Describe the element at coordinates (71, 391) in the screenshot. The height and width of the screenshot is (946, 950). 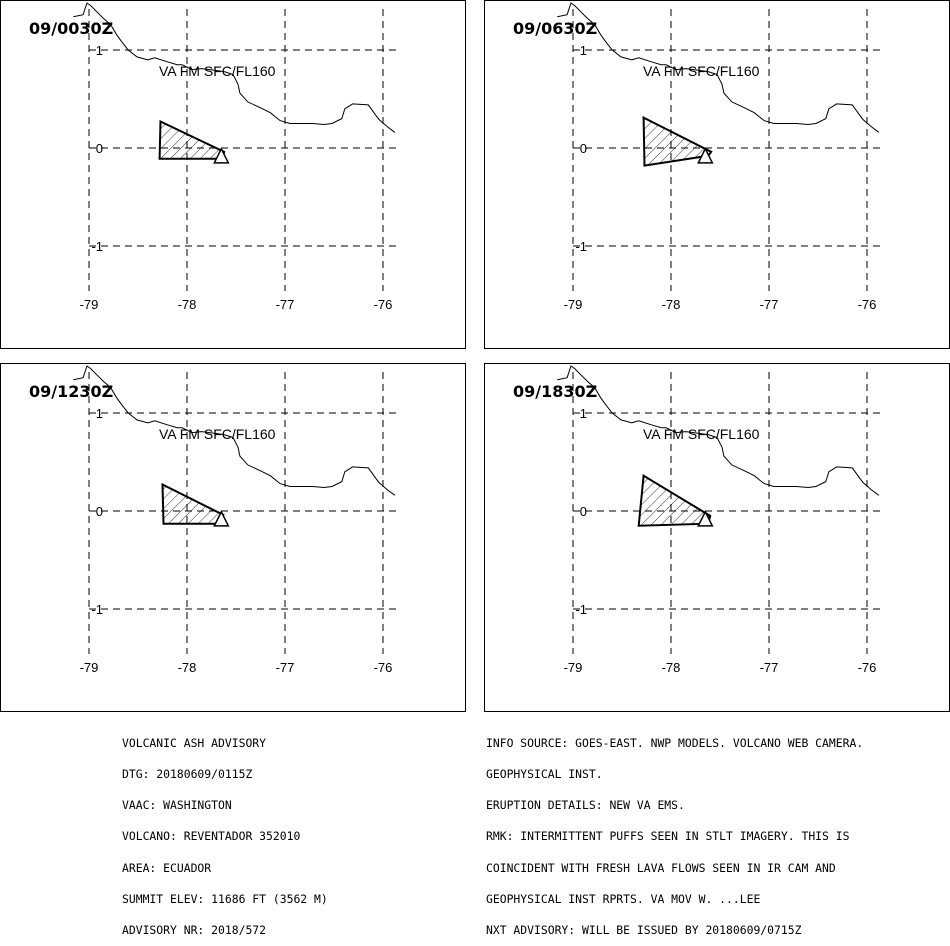
I see `panel-time: 09/1230Z` at that location.